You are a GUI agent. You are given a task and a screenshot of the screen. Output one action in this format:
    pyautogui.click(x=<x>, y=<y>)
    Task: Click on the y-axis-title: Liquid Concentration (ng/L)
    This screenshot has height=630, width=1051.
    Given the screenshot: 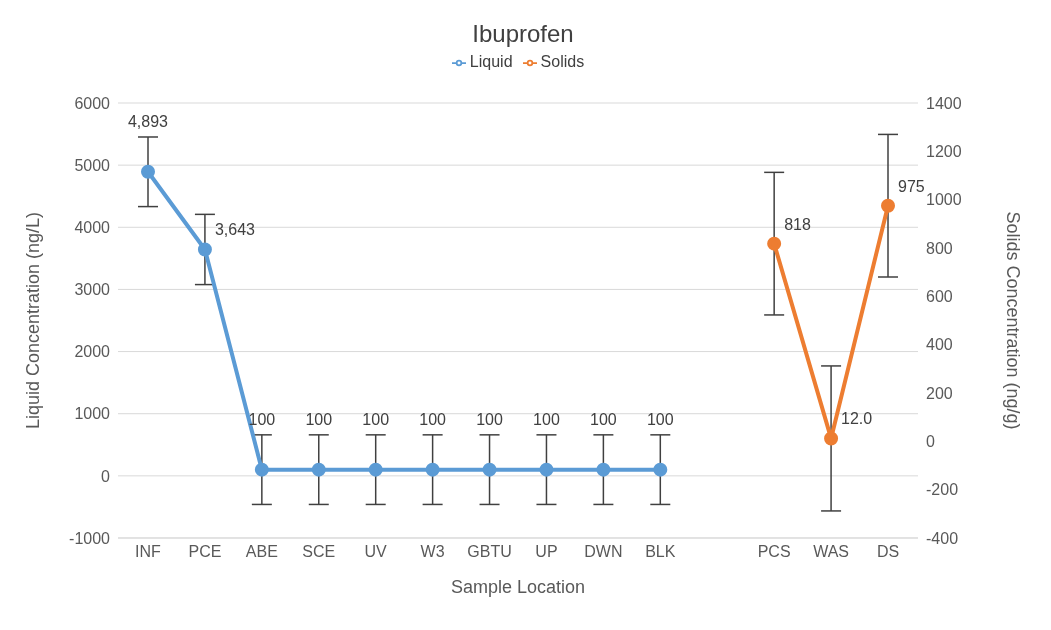 What is the action you would take?
    pyautogui.click(x=33, y=320)
    